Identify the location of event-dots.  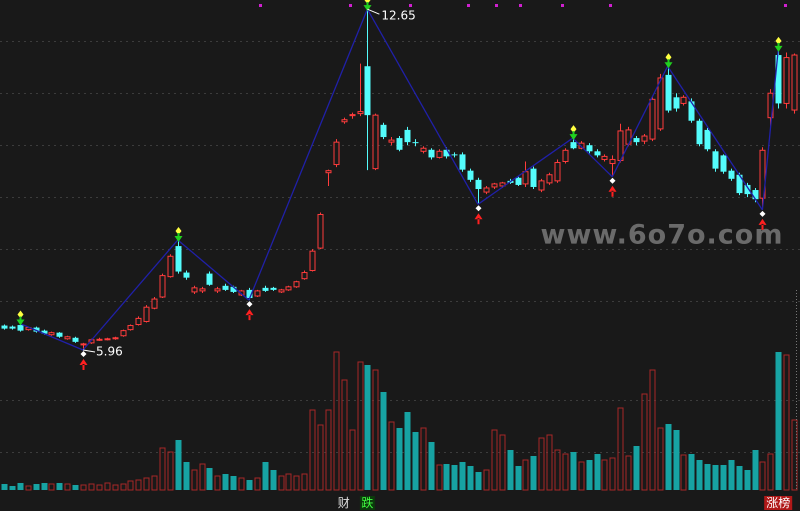
(523, 5).